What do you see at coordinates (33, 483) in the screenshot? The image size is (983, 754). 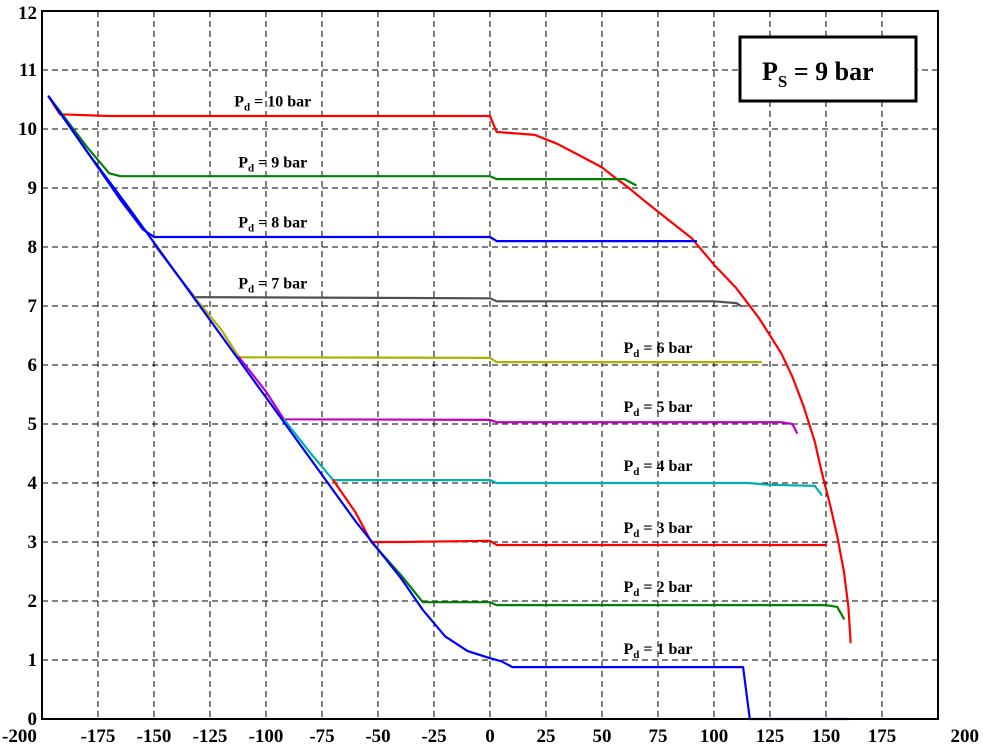 I see `y-tick-label: 4` at bounding box center [33, 483].